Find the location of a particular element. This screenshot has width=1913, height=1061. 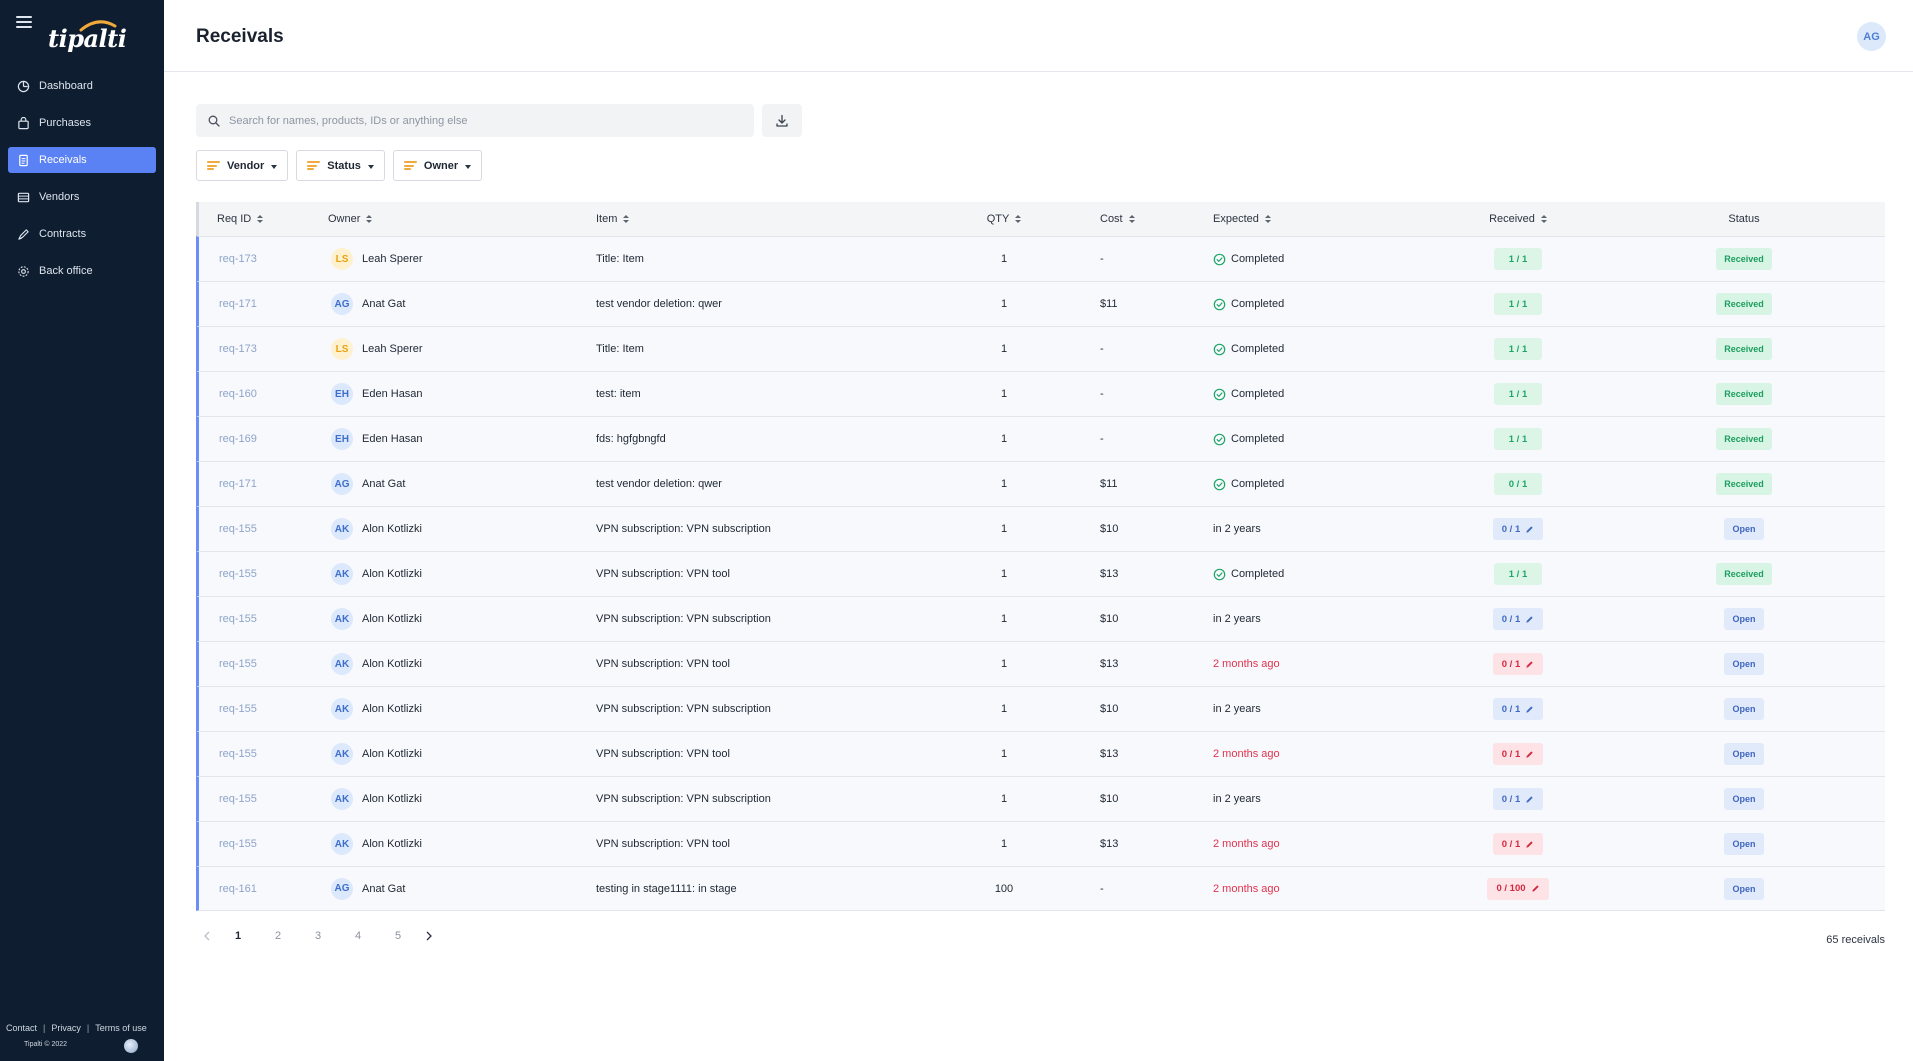

sidebar-item-receivals: Receivals is located at coordinates (82, 160).